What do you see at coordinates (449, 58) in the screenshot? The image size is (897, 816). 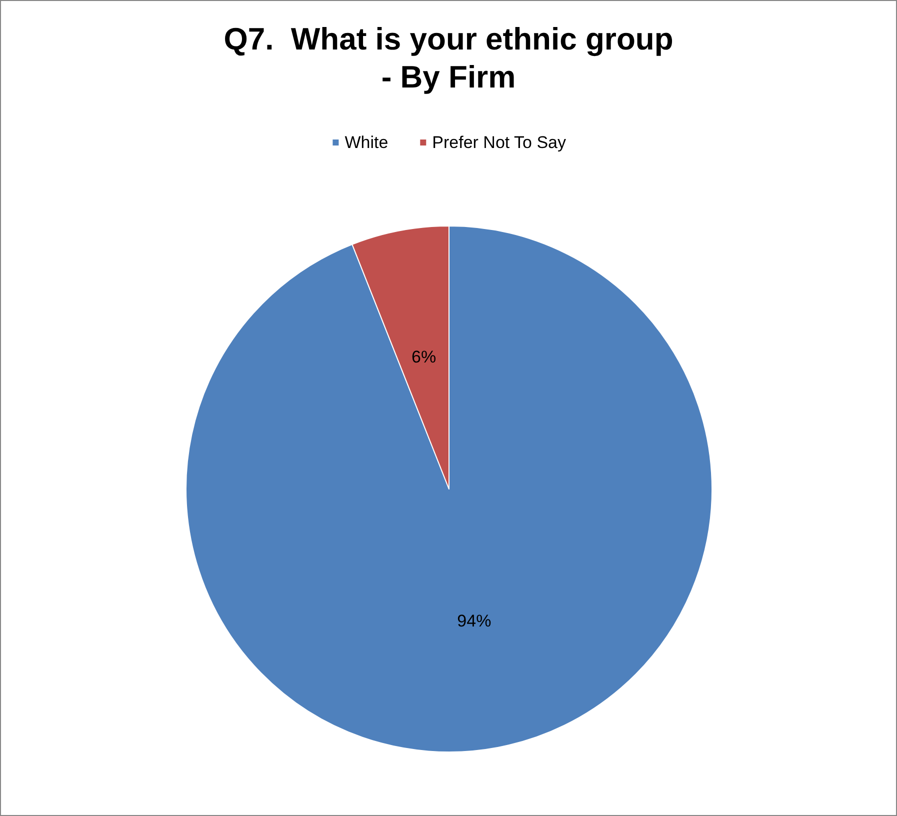 I see `chart-title: Q7. What is your ethnic group - By Firm` at bounding box center [449, 58].